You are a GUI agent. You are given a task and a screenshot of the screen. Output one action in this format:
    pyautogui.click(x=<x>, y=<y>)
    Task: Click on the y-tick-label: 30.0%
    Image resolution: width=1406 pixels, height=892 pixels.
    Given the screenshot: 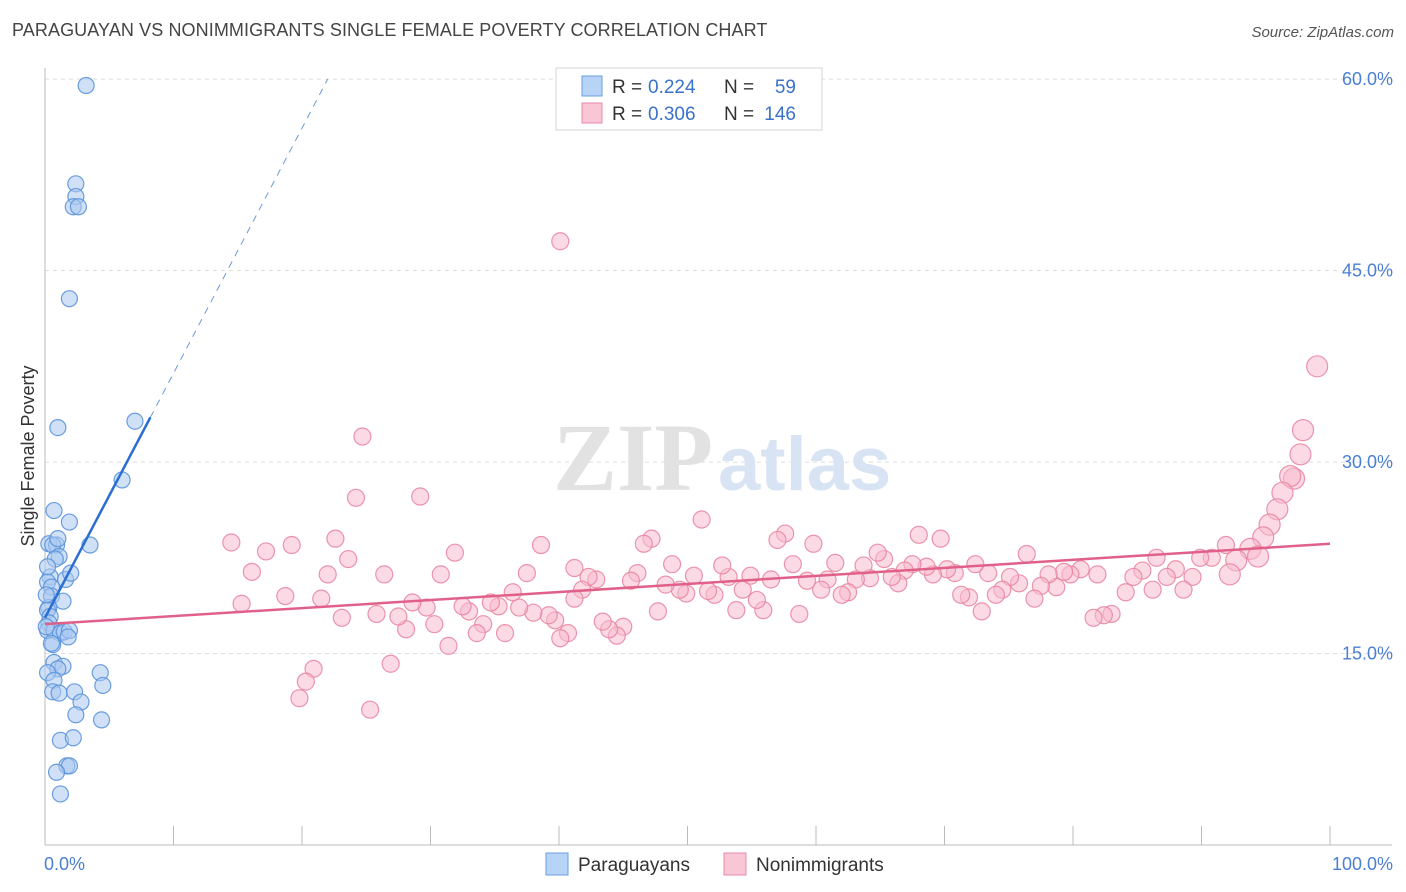 What is the action you would take?
    pyautogui.click(x=1367, y=462)
    